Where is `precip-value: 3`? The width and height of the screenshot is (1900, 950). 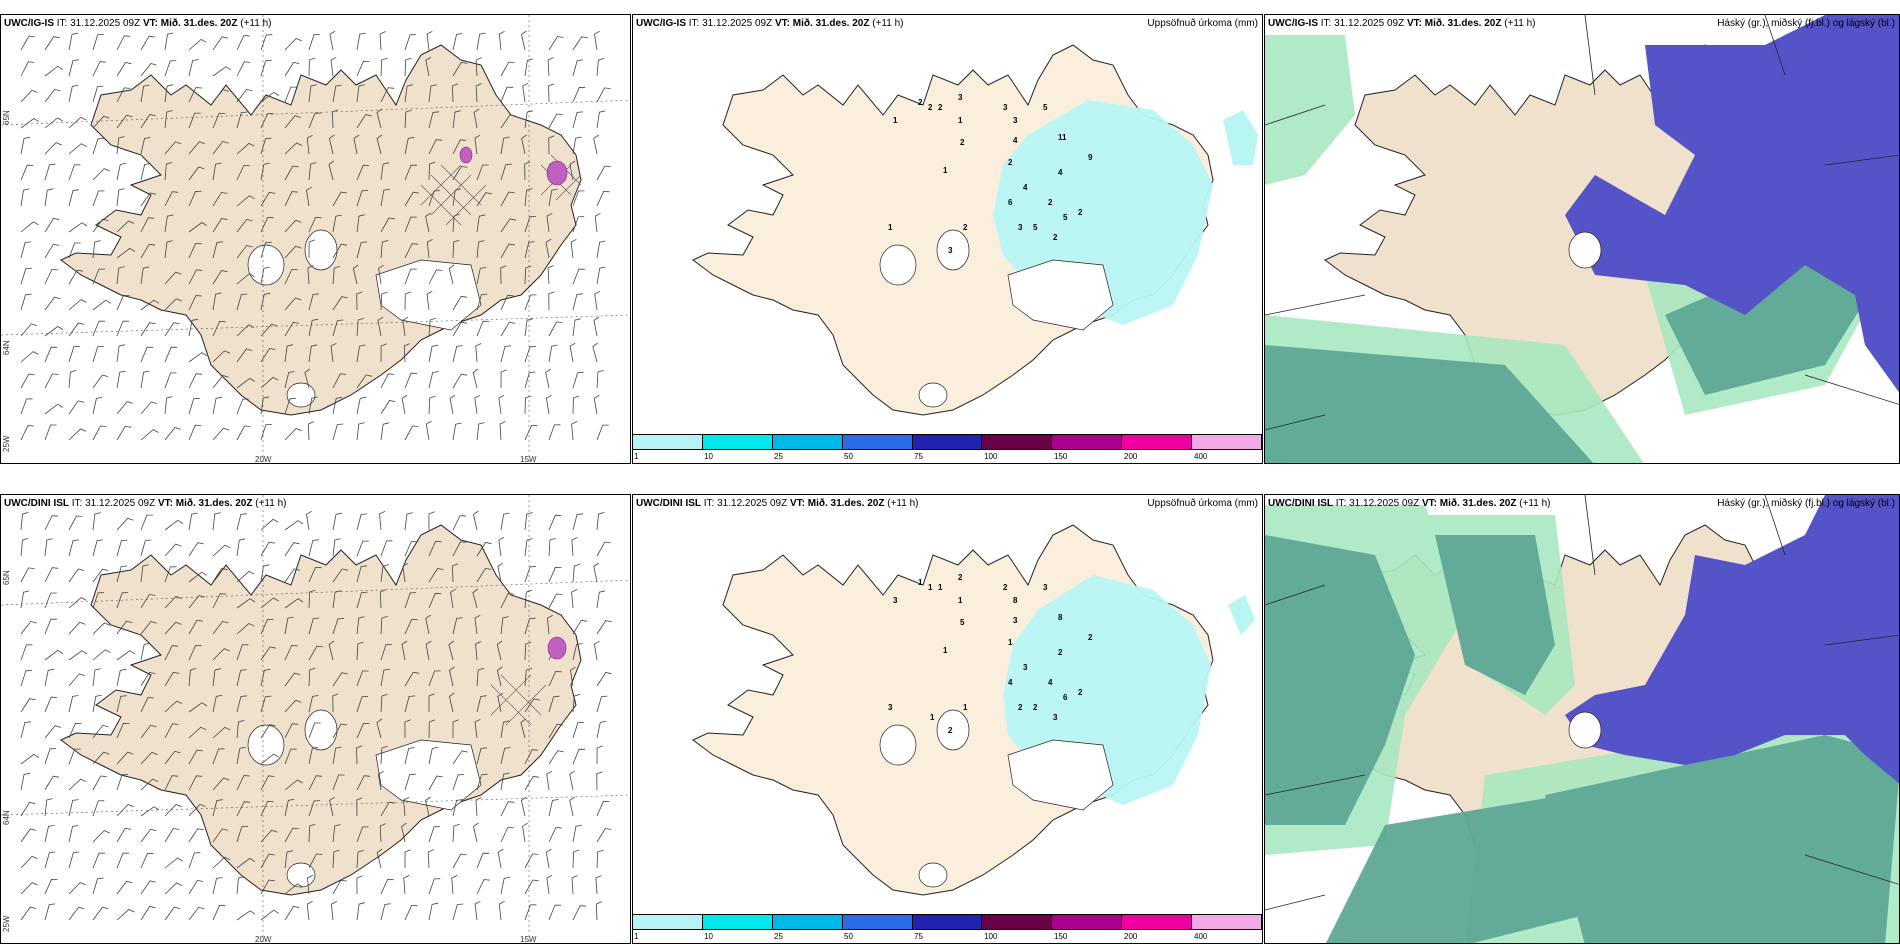
precip-value: 3 is located at coordinates (1025, 667).